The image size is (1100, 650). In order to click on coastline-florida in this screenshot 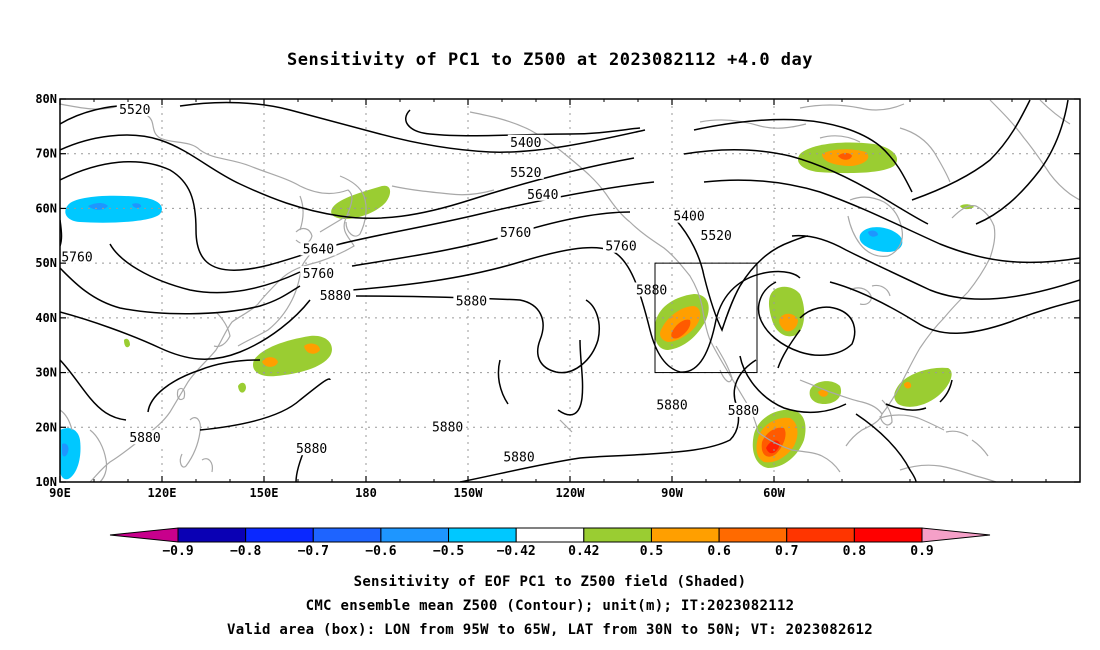, I will do `click(886, 412)`.